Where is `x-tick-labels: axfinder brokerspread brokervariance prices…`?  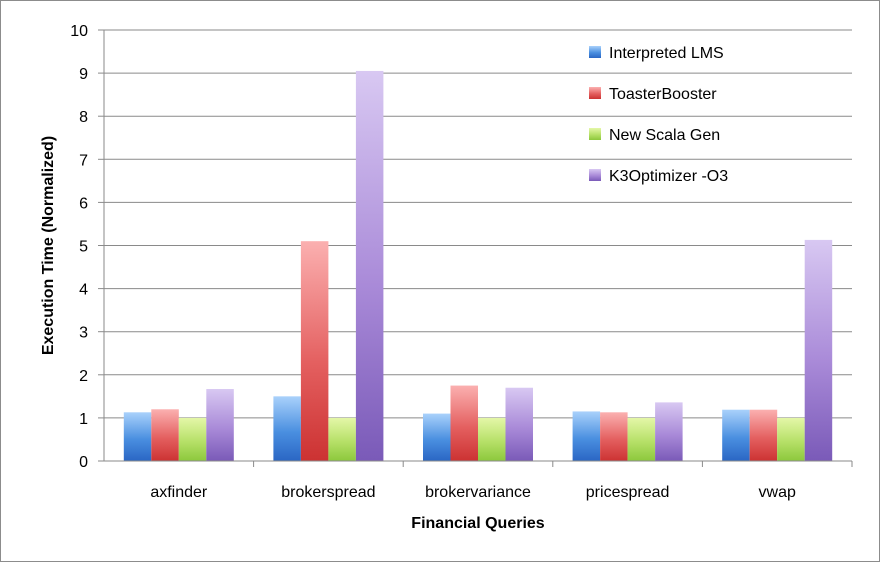 x-tick-labels: axfinder brokerspread brokervariance prices… is located at coordinates (473, 492).